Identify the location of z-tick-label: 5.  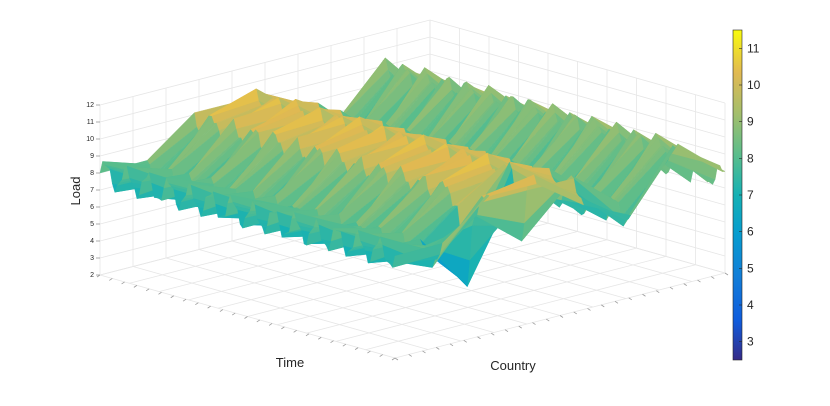
(92, 224).